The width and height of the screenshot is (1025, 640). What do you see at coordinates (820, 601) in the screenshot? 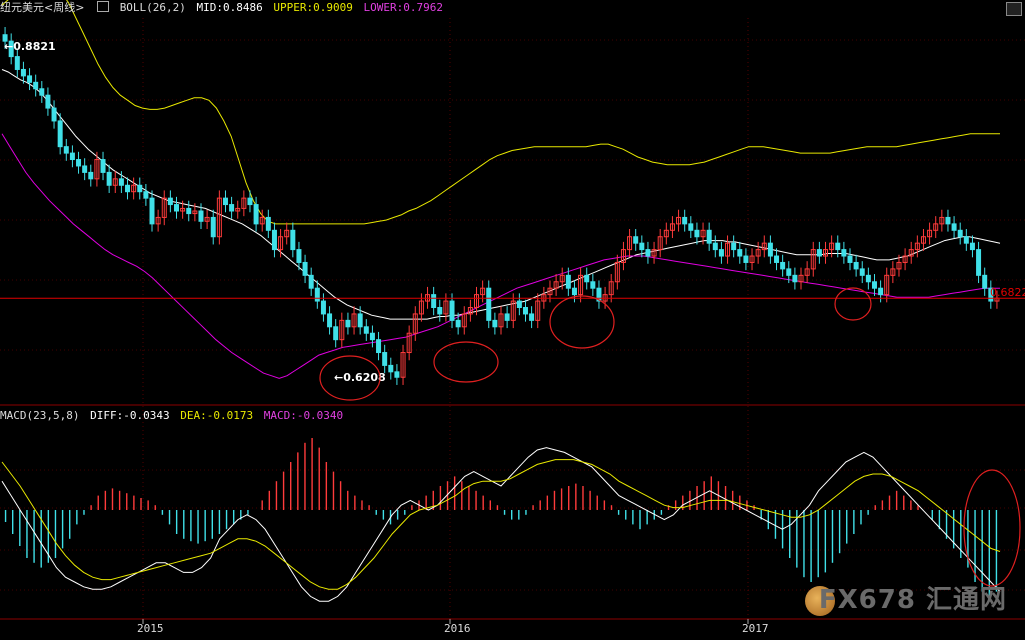
I see `fx678-logo-icon` at bounding box center [820, 601].